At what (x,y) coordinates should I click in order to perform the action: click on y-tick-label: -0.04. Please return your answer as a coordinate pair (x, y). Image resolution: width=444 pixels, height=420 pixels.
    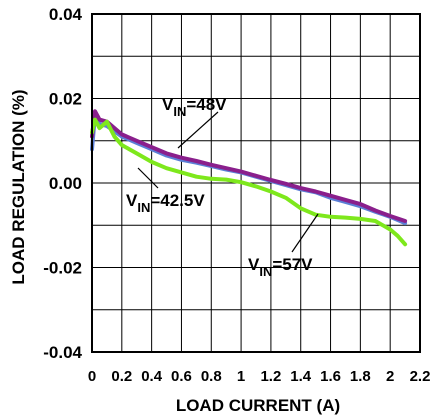
    Looking at the image, I should click on (62, 352).